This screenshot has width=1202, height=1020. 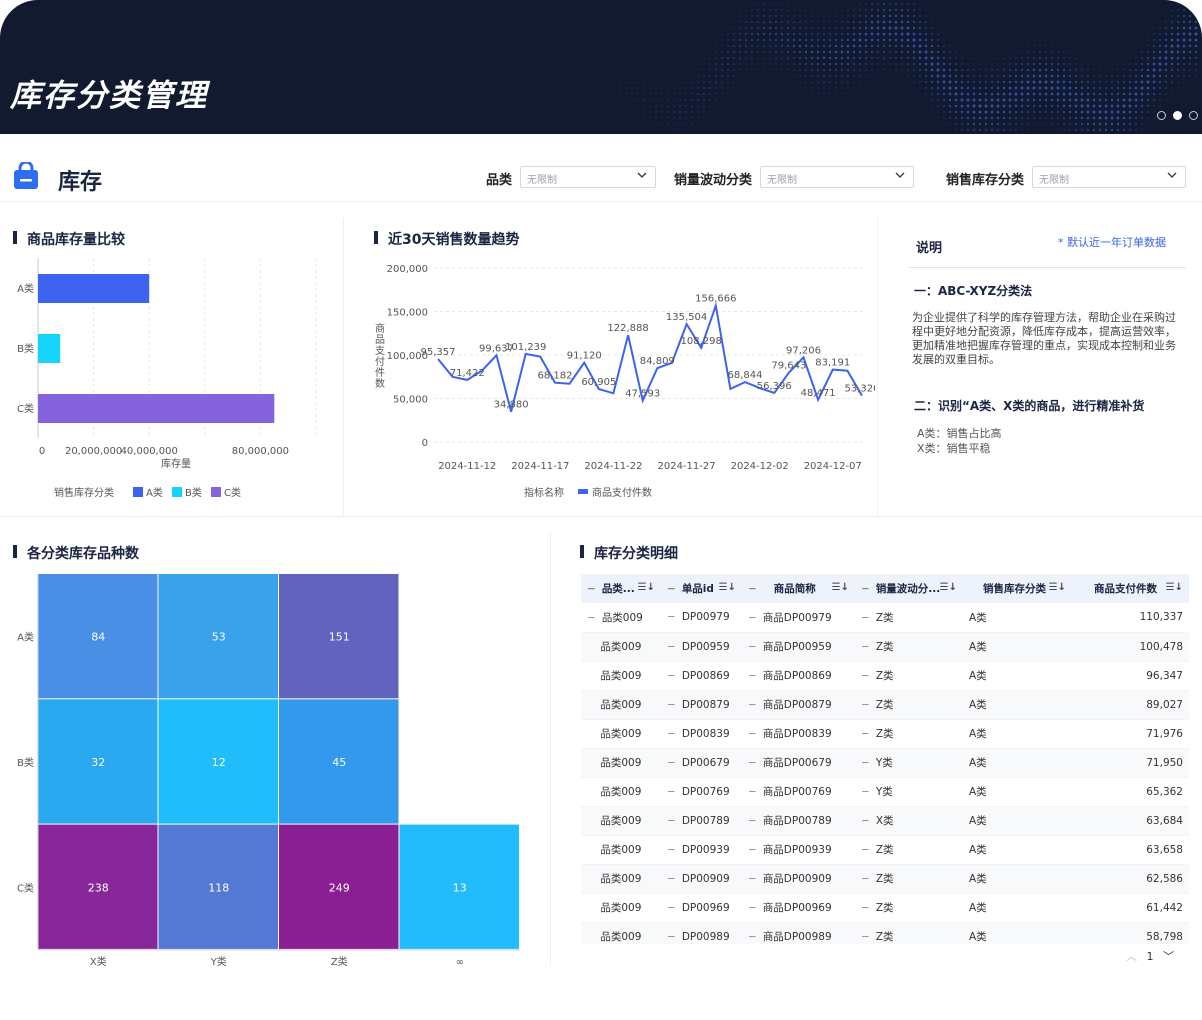 What do you see at coordinates (1130, 618) in the screenshot?
I see `table-cell: 110,337` at bounding box center [1130, 618].